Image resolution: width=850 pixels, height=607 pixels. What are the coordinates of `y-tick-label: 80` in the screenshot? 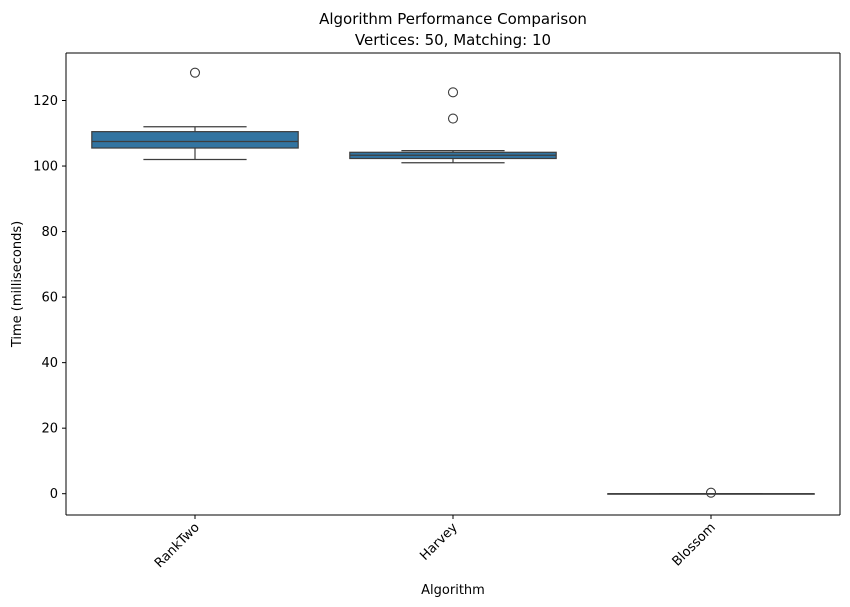 It's located at (49, 232).